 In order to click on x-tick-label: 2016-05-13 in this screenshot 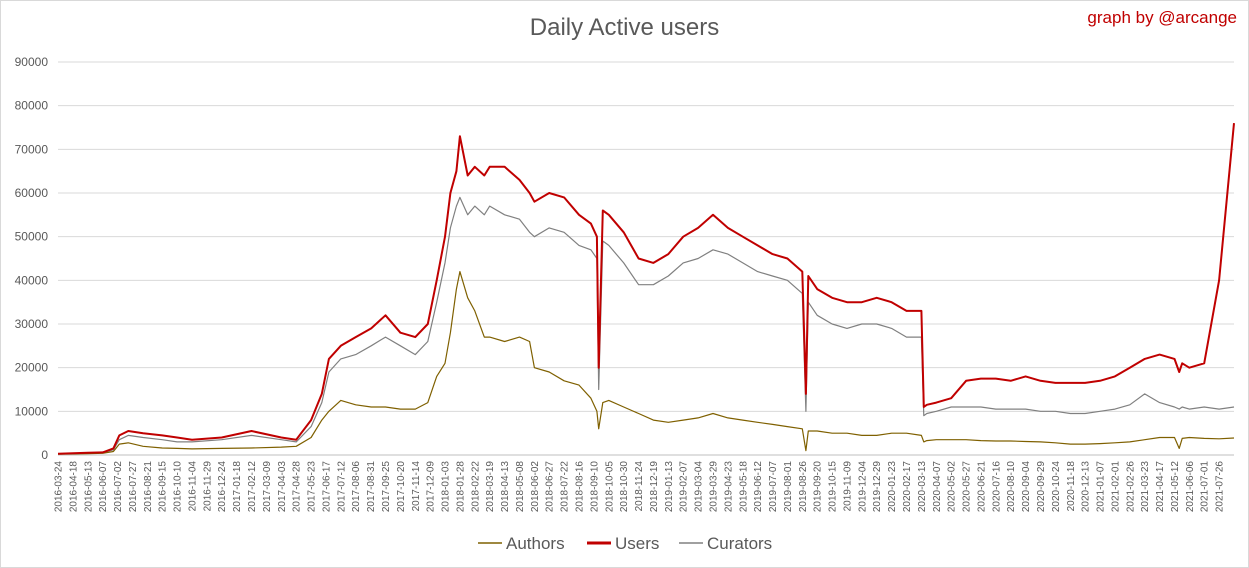, I will do `click(88, 487)`.